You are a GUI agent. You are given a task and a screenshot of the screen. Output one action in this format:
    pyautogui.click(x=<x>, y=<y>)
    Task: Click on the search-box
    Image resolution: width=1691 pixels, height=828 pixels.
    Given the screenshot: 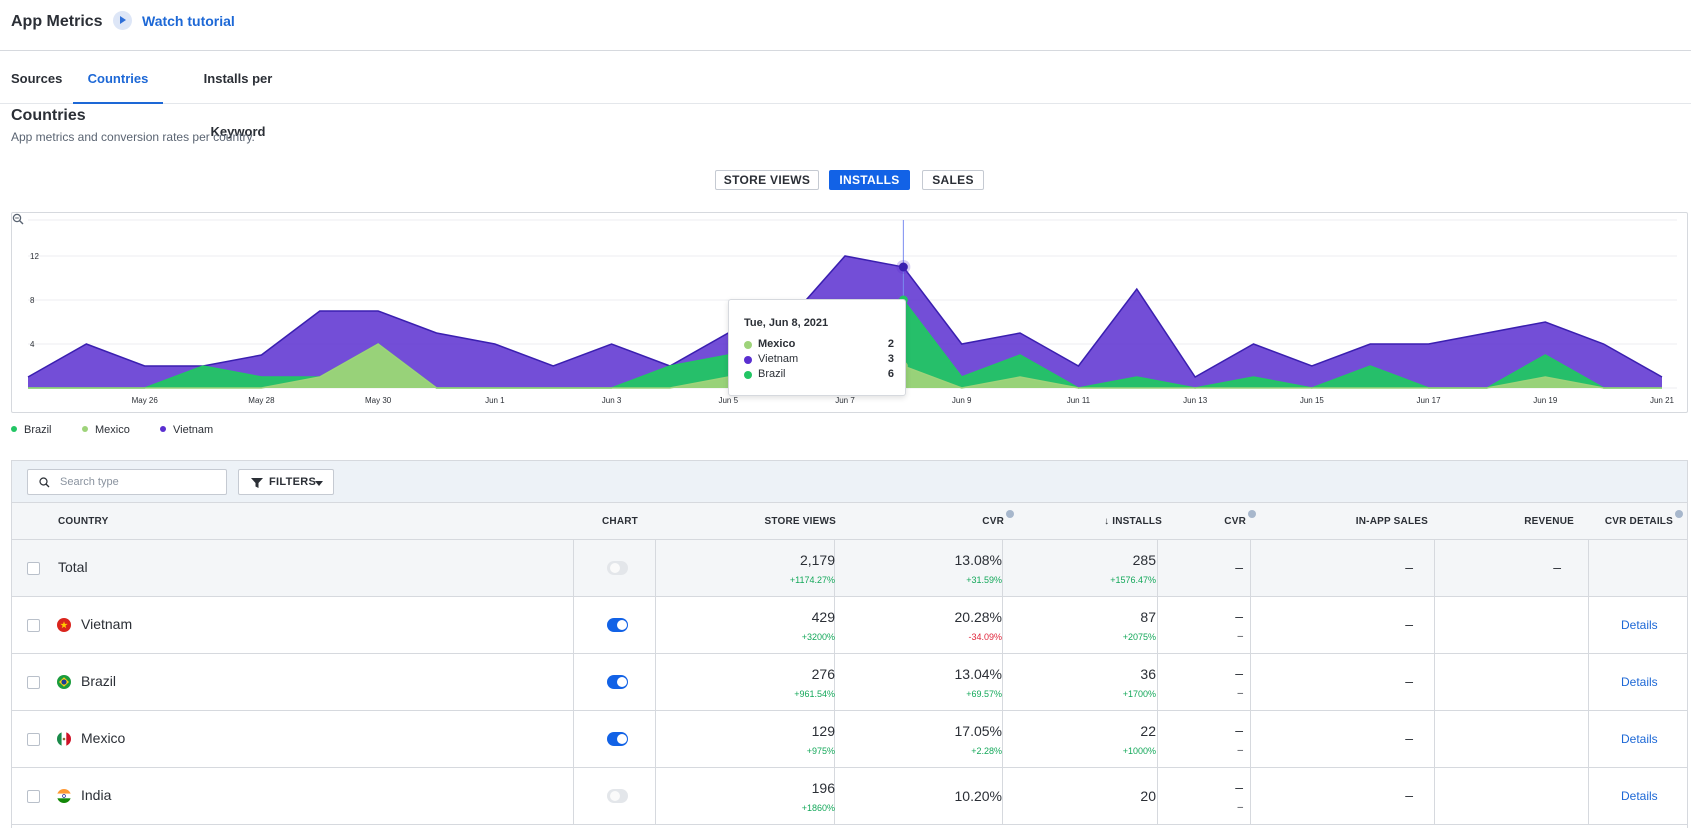 What is the action you would take?
    pyautogui.click(x=127, y=482)
    